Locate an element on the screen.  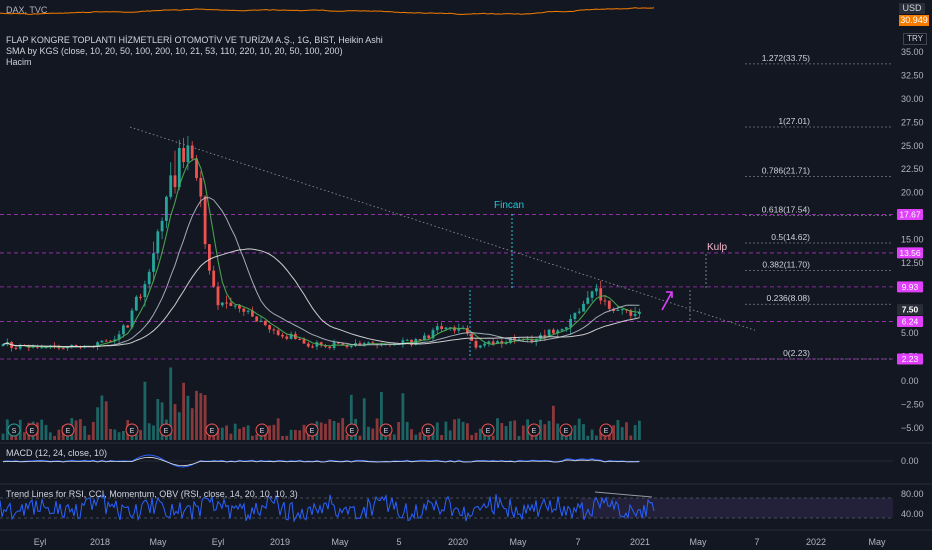
fib-label: 0.382(11.70) is located at coordinates (786, 264).